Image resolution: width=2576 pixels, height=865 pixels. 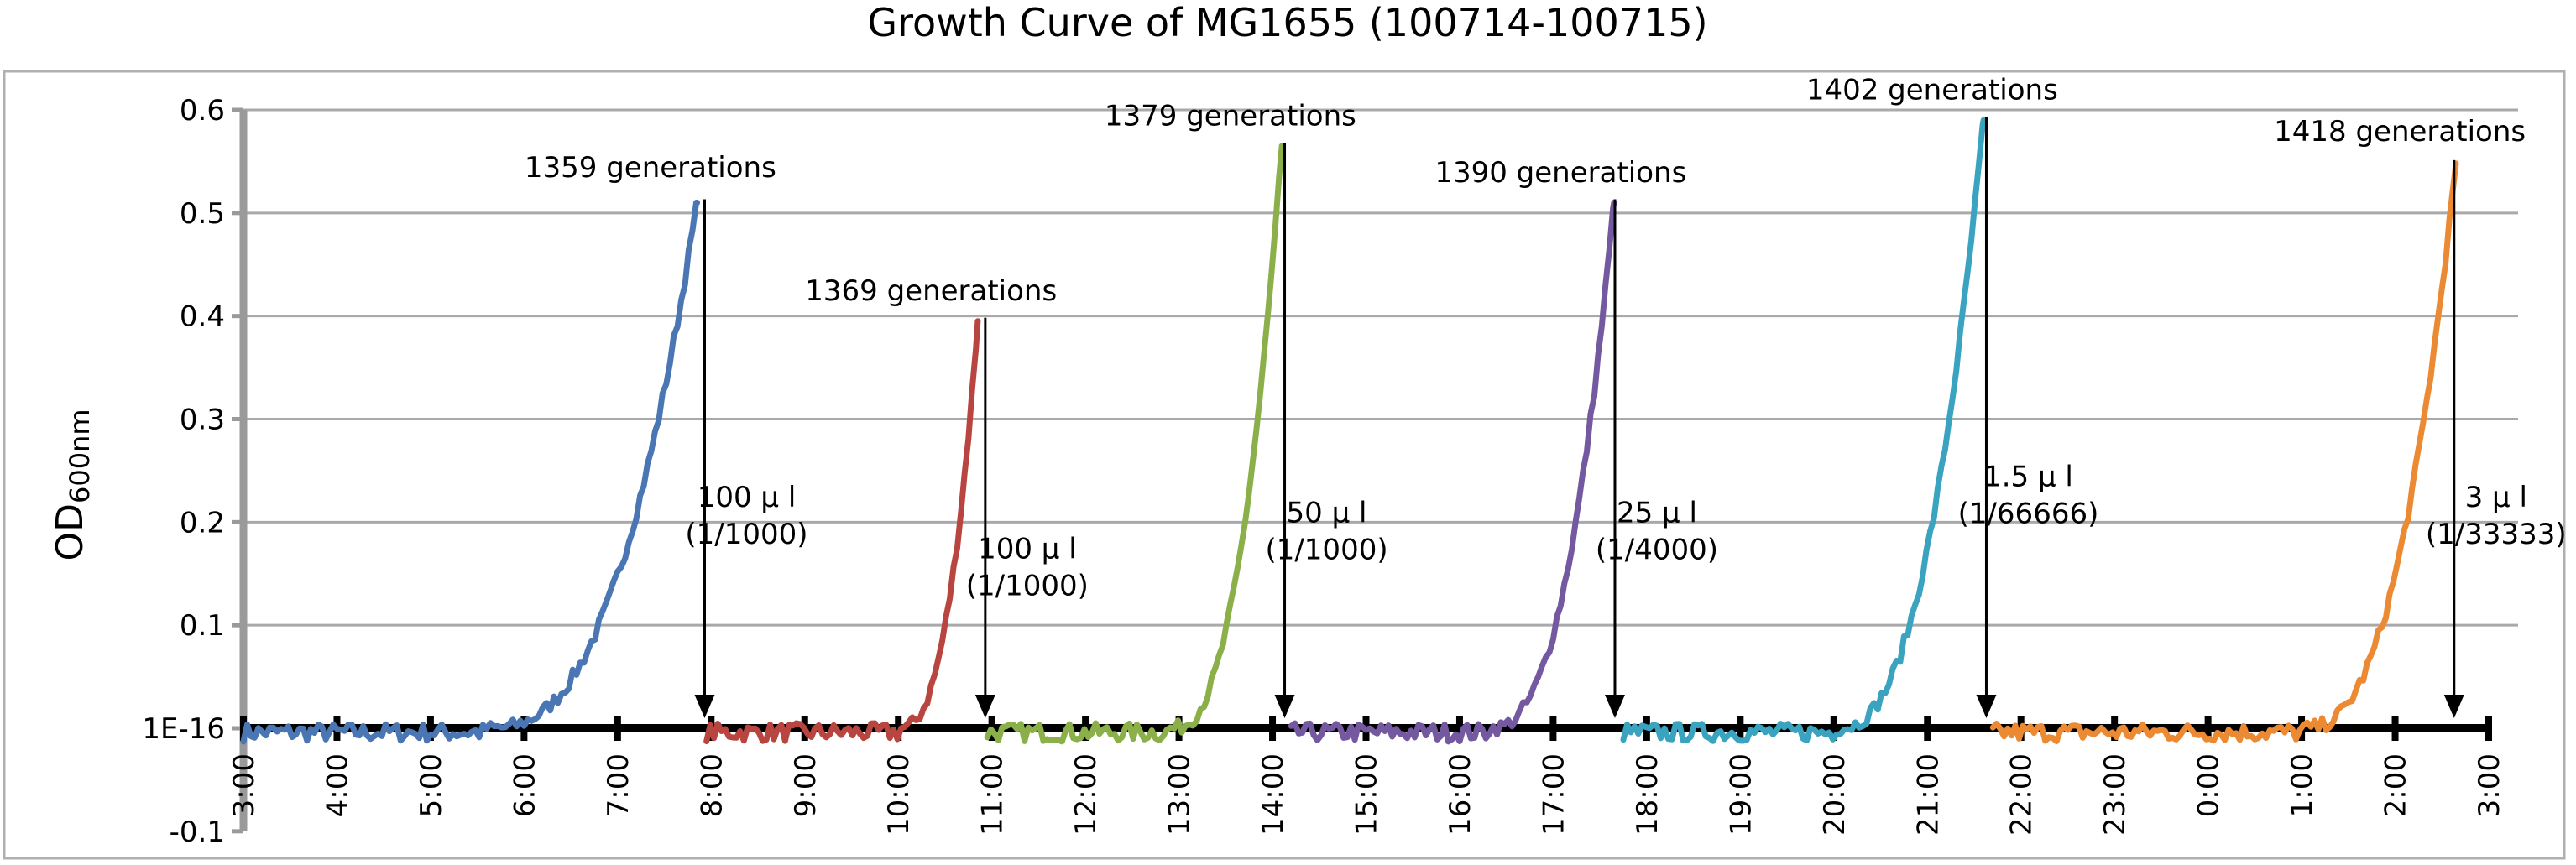 What do you see at coordinates (197, 832) in the screenshot?
I see `y-tick-label: -0.1` at bounding box center [197, 832].